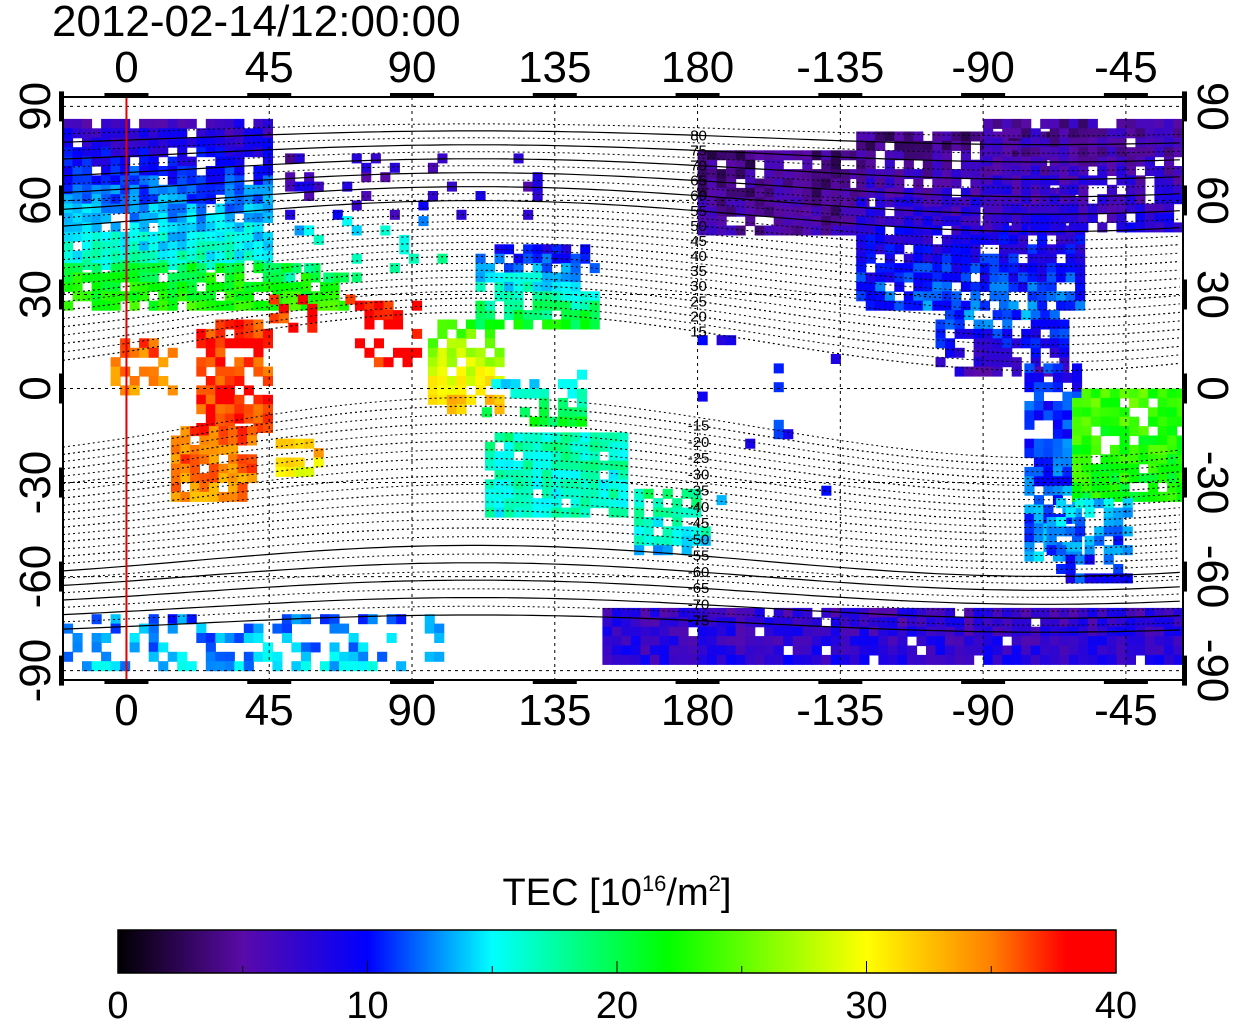 This screenshot has width=1235, height=1021. I want to click on y-tick-label-left: -90, so click(35, 671).